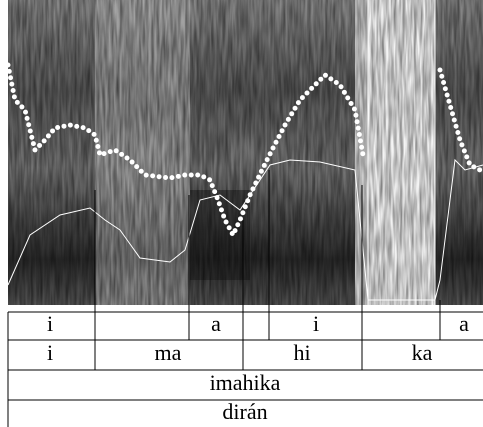 The image size is (483, 427). Describe the element at coordinates (168, 352) in the screenshot. I see `tier-label: ma` at that location.